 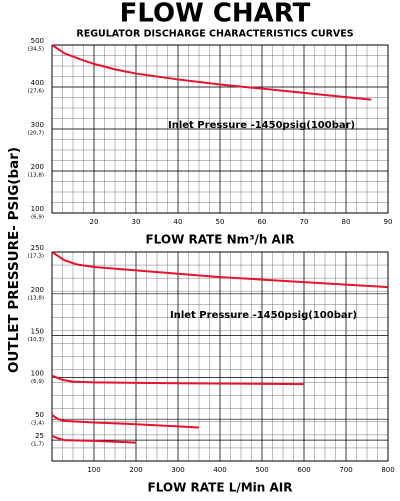 What do you see at coordinates (35, 92) in the screenshot?
I see `y-tick-bar-label: (27,6)` at bounding box center [35, 92].